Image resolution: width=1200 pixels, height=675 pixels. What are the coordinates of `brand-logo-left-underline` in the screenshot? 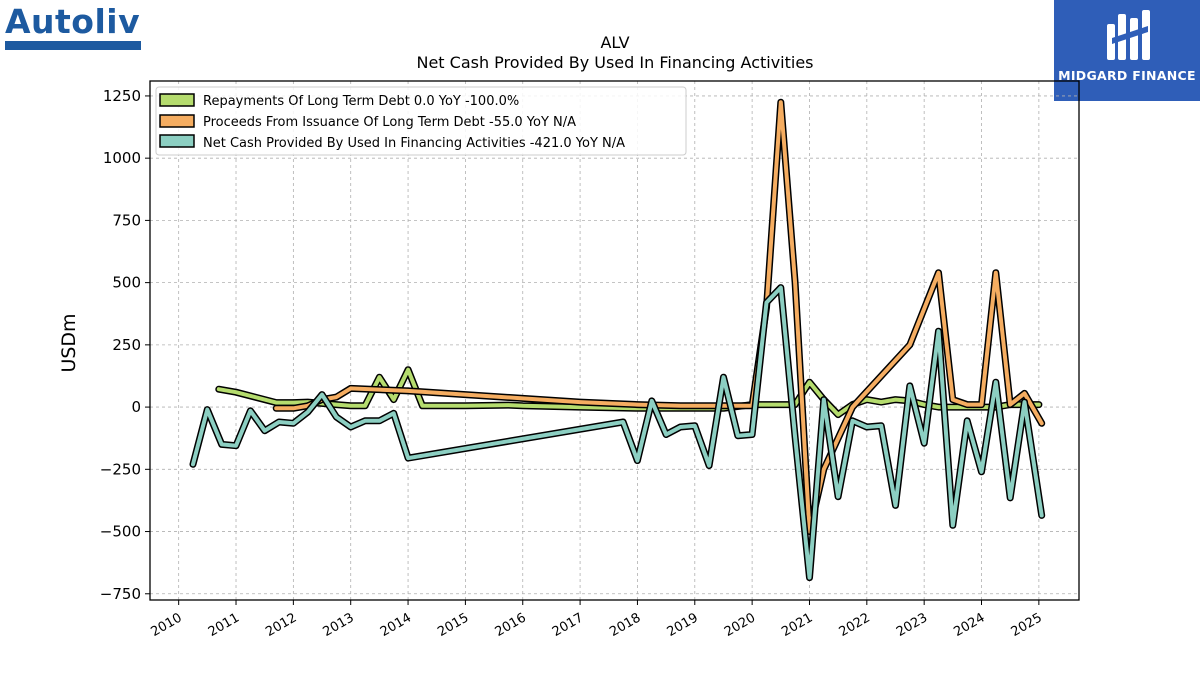 It's located at (73, 45).